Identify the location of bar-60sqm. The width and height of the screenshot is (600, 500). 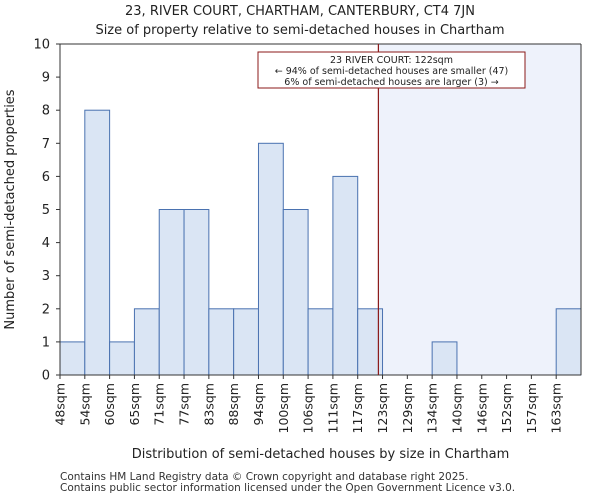
(122, 358).